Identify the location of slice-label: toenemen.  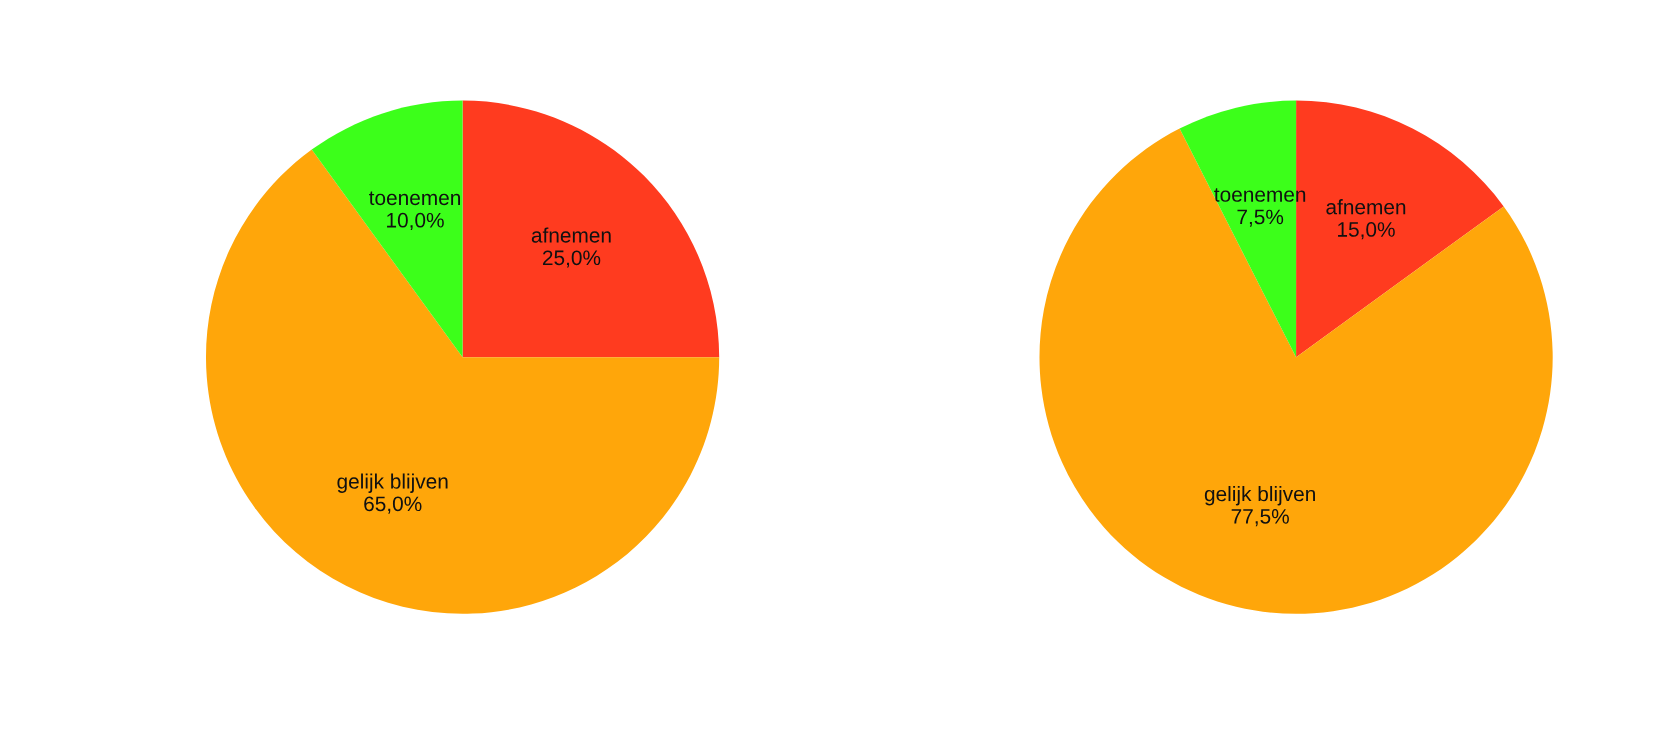
(414, 198).